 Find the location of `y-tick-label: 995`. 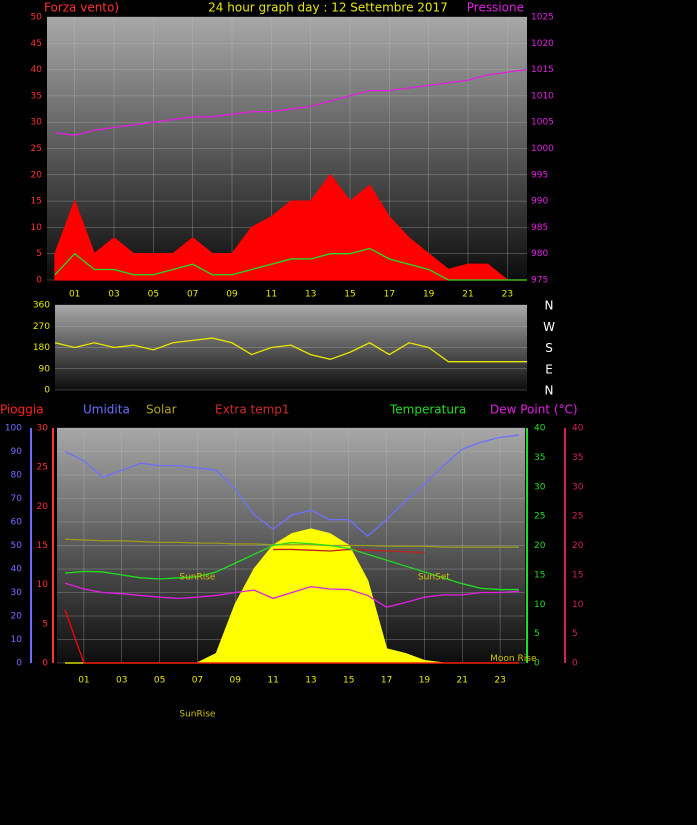

y-tick-label: 995 is located at coordinates (539, 175).